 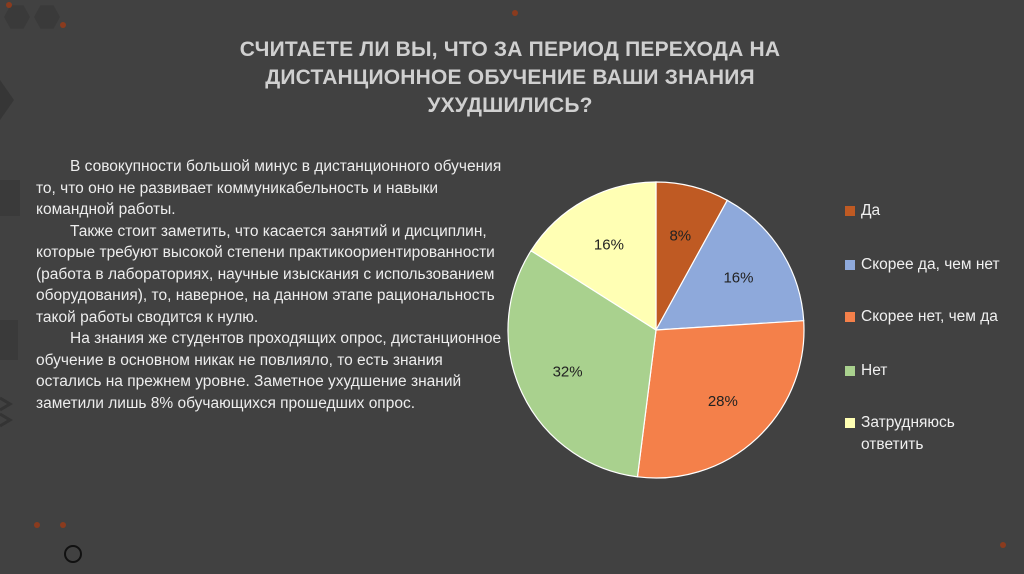 What do you see at coordinates (874, 370) in the screenshot?
I see `legend-label: Нет` at bounding box center [874, 370].